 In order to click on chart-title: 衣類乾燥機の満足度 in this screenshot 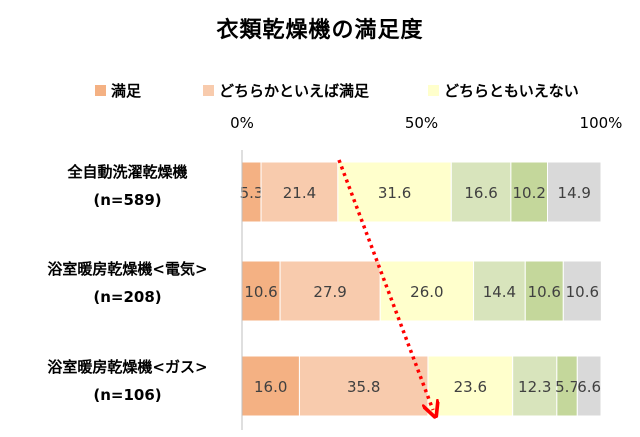, I will do `click(320, 30)`.